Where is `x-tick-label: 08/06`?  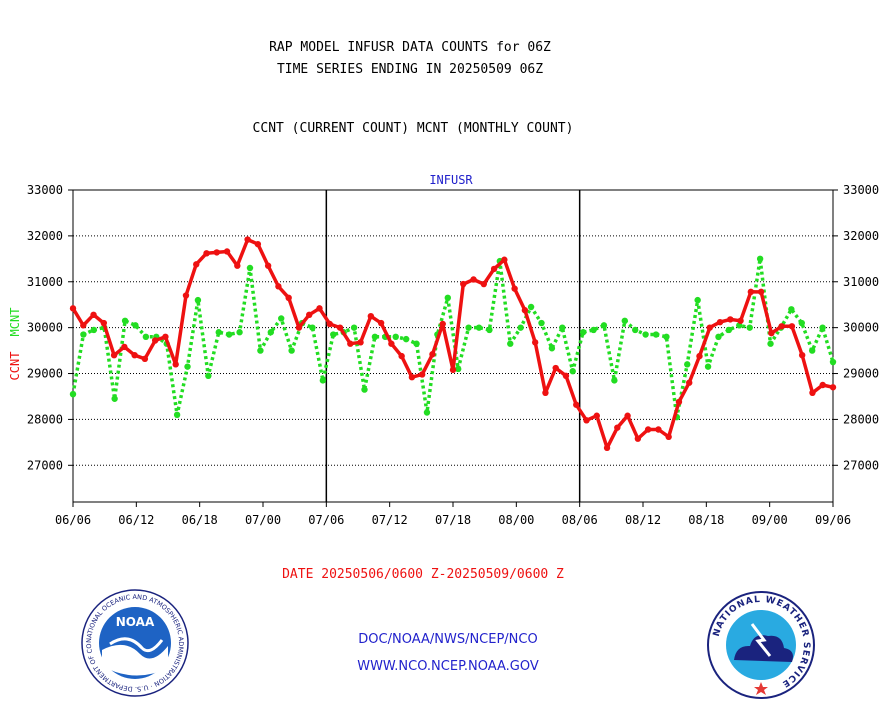 x-tick-label: 08/06 is located at coordinates (580, 520).